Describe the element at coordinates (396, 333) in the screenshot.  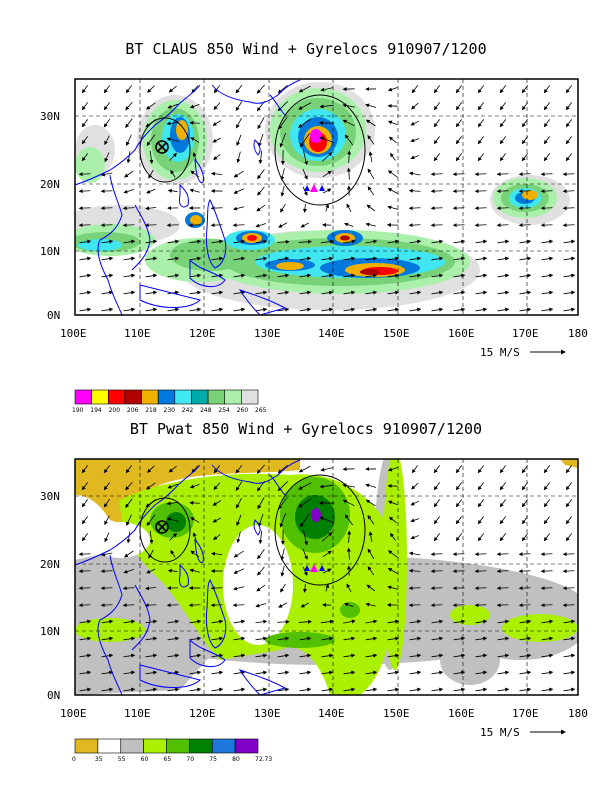
I see `lon-label: 150E` at that location.